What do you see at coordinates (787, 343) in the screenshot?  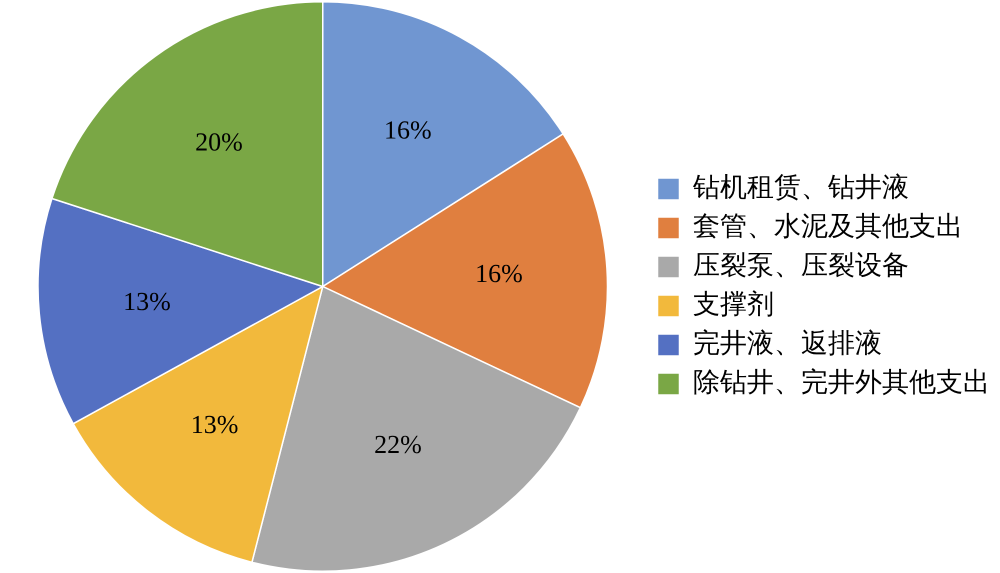 I see `legend-label: 完井液、返排液` at bounding box center [787, 343].